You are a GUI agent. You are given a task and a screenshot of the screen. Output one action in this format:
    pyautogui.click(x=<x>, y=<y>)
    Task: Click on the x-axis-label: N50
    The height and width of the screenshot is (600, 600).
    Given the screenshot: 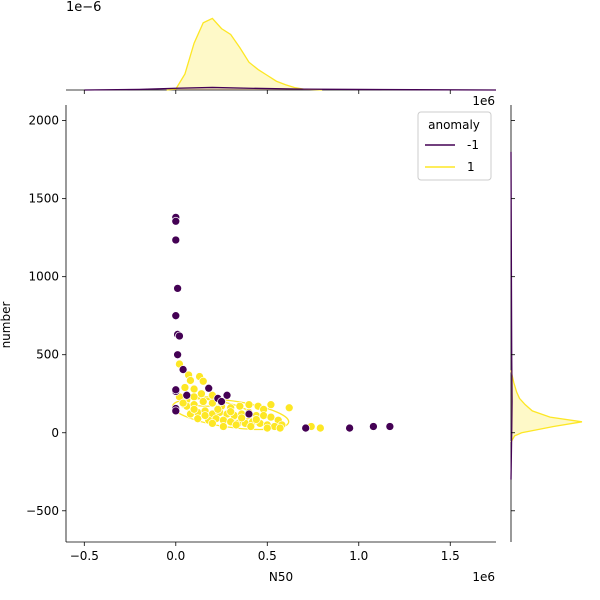 What is the action you would take?
    pyautogui.click(x=281, y=577)
    